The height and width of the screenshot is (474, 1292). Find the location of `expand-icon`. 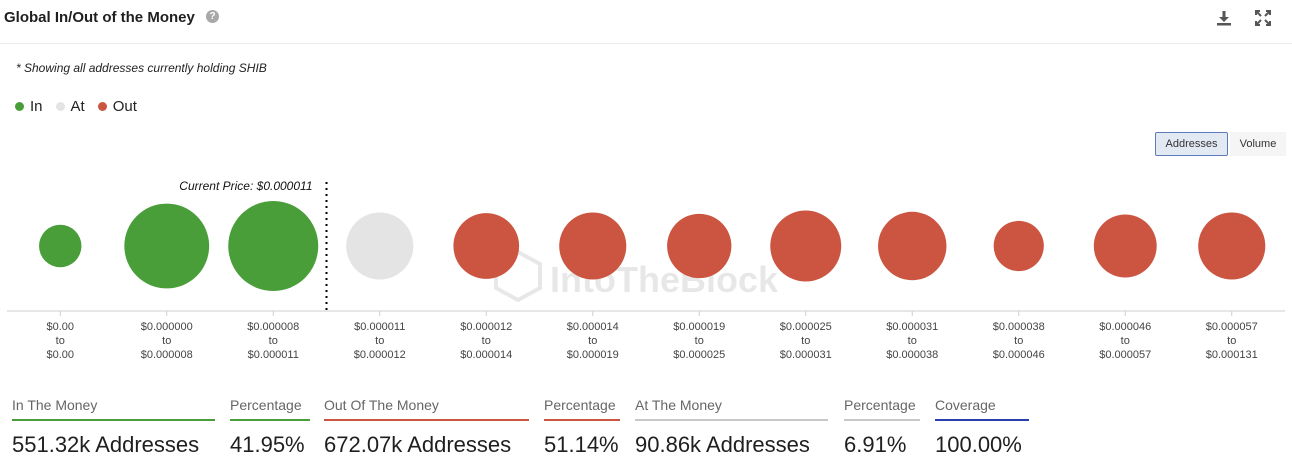

expand-icon is located at coordinates (1263, 18).